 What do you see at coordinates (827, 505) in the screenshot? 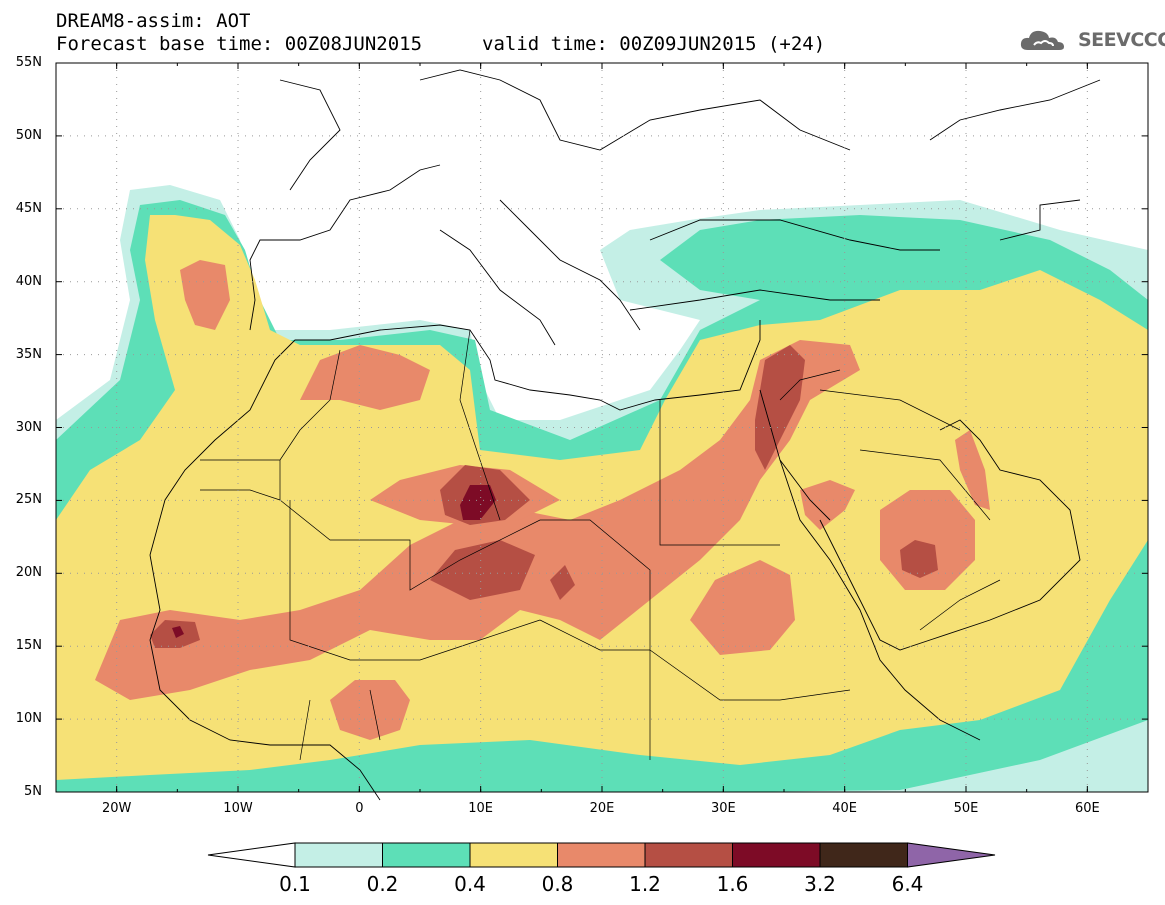
I see `aot-contour-0.8-redsea` at bounding box center [827, 505].